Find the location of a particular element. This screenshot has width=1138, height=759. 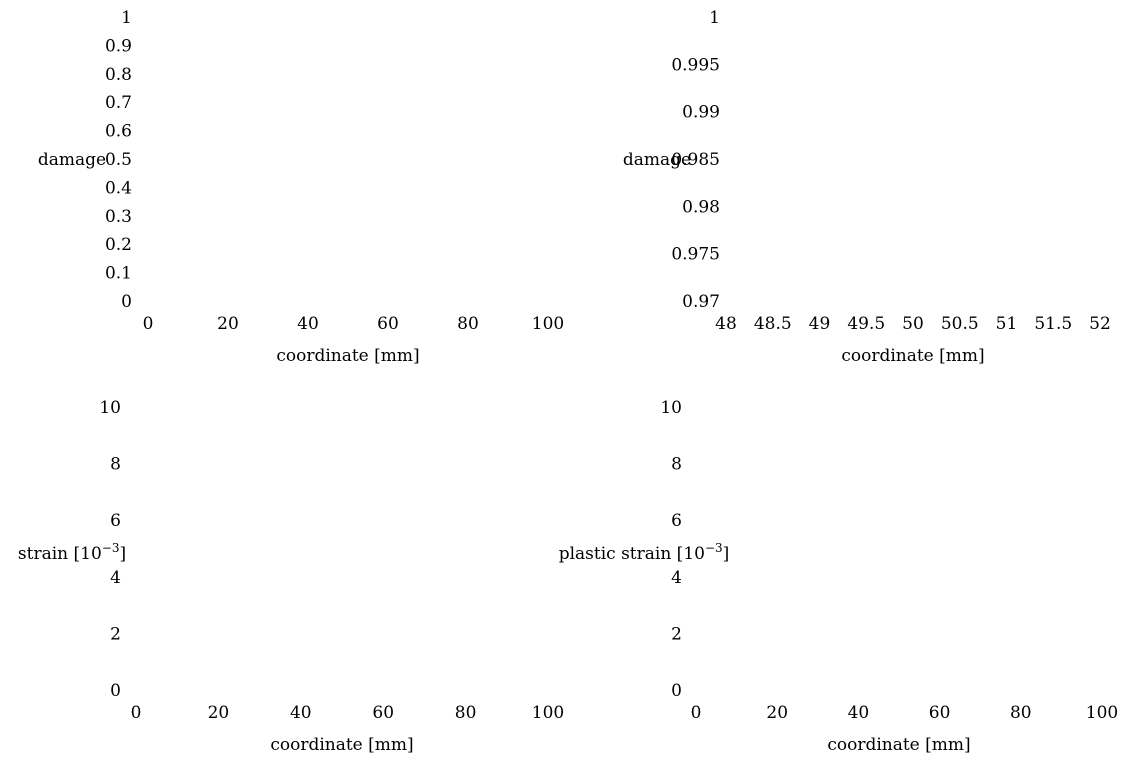

y-tick-label: 0.4 is located at coordinates (118, 188).